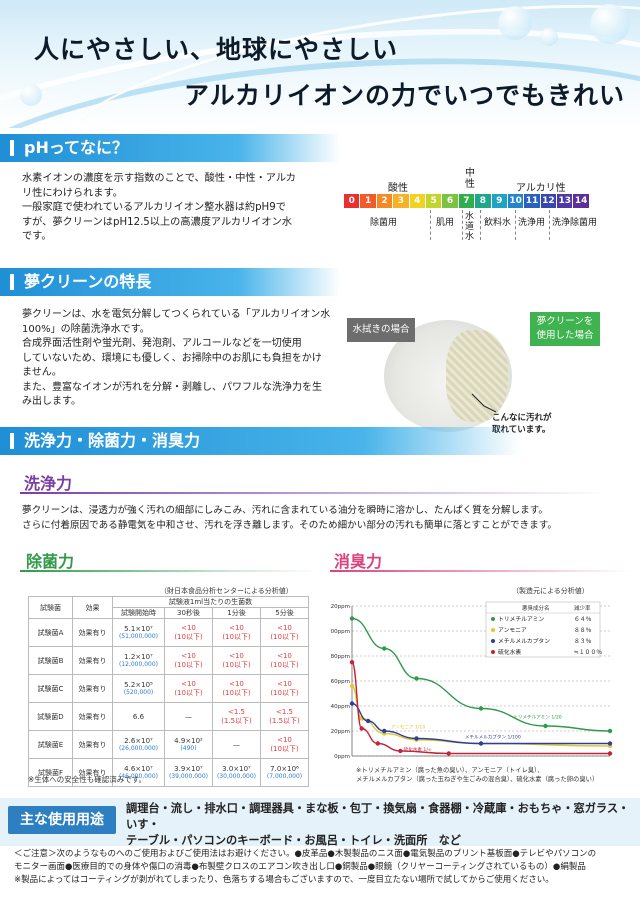 The height and width of the screenshot is (897, 640). I want to click on legend-rate: ８８％, so click(583, 630).